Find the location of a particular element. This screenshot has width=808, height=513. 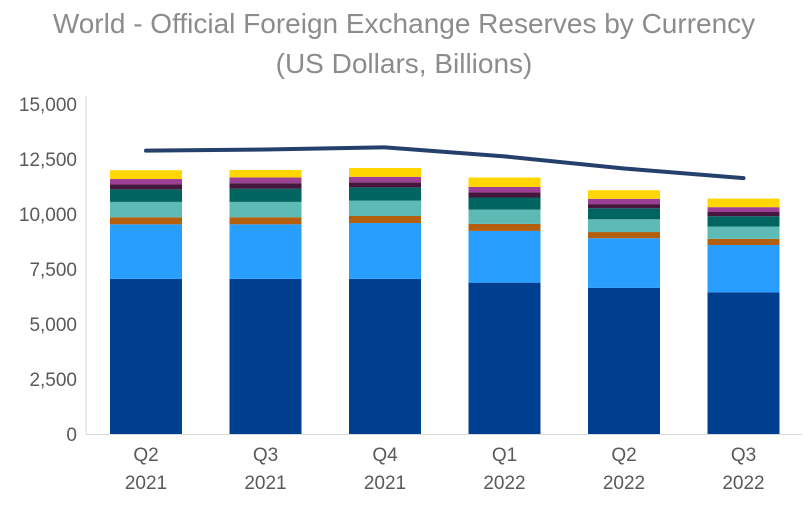

x-tick-label-quarter-1: Q2 is located at coordinates (145, 455).